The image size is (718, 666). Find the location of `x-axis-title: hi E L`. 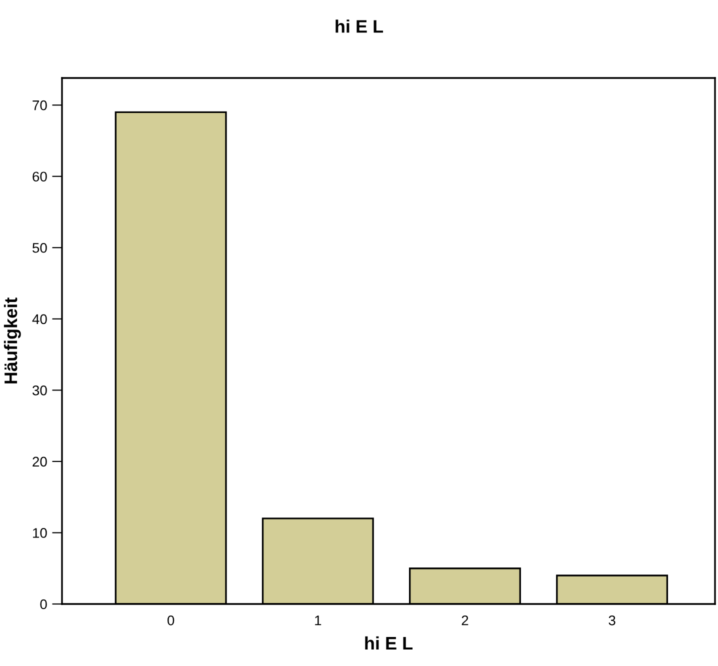

x-axis-title: hi E L is located at coordinates (389, 643).